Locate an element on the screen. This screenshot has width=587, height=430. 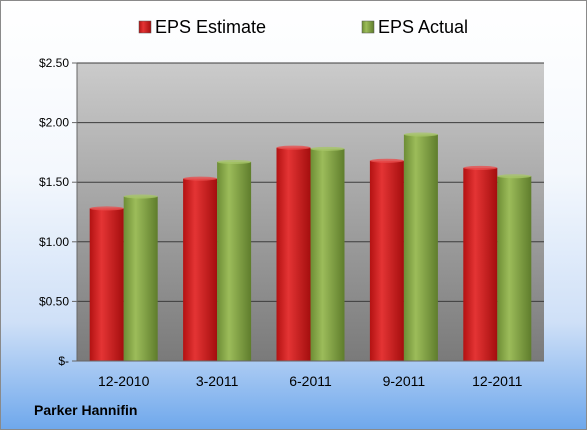
legend: EPS Estimate EPS Actual is located at coordinates (303, 27).